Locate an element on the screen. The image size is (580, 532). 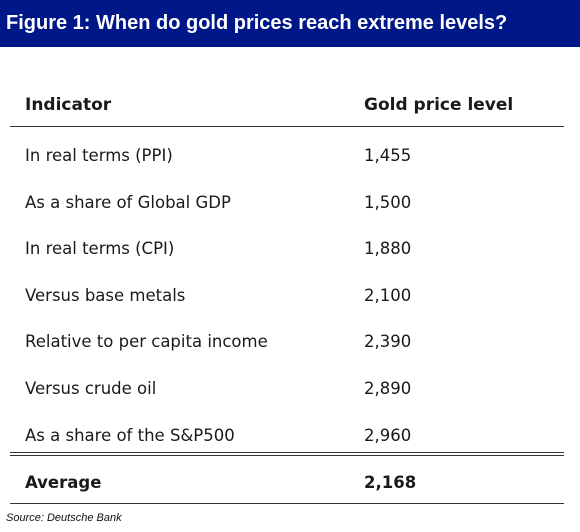
table-row: Relative to per capita income 2,390 is located at coordinates (290, 347).